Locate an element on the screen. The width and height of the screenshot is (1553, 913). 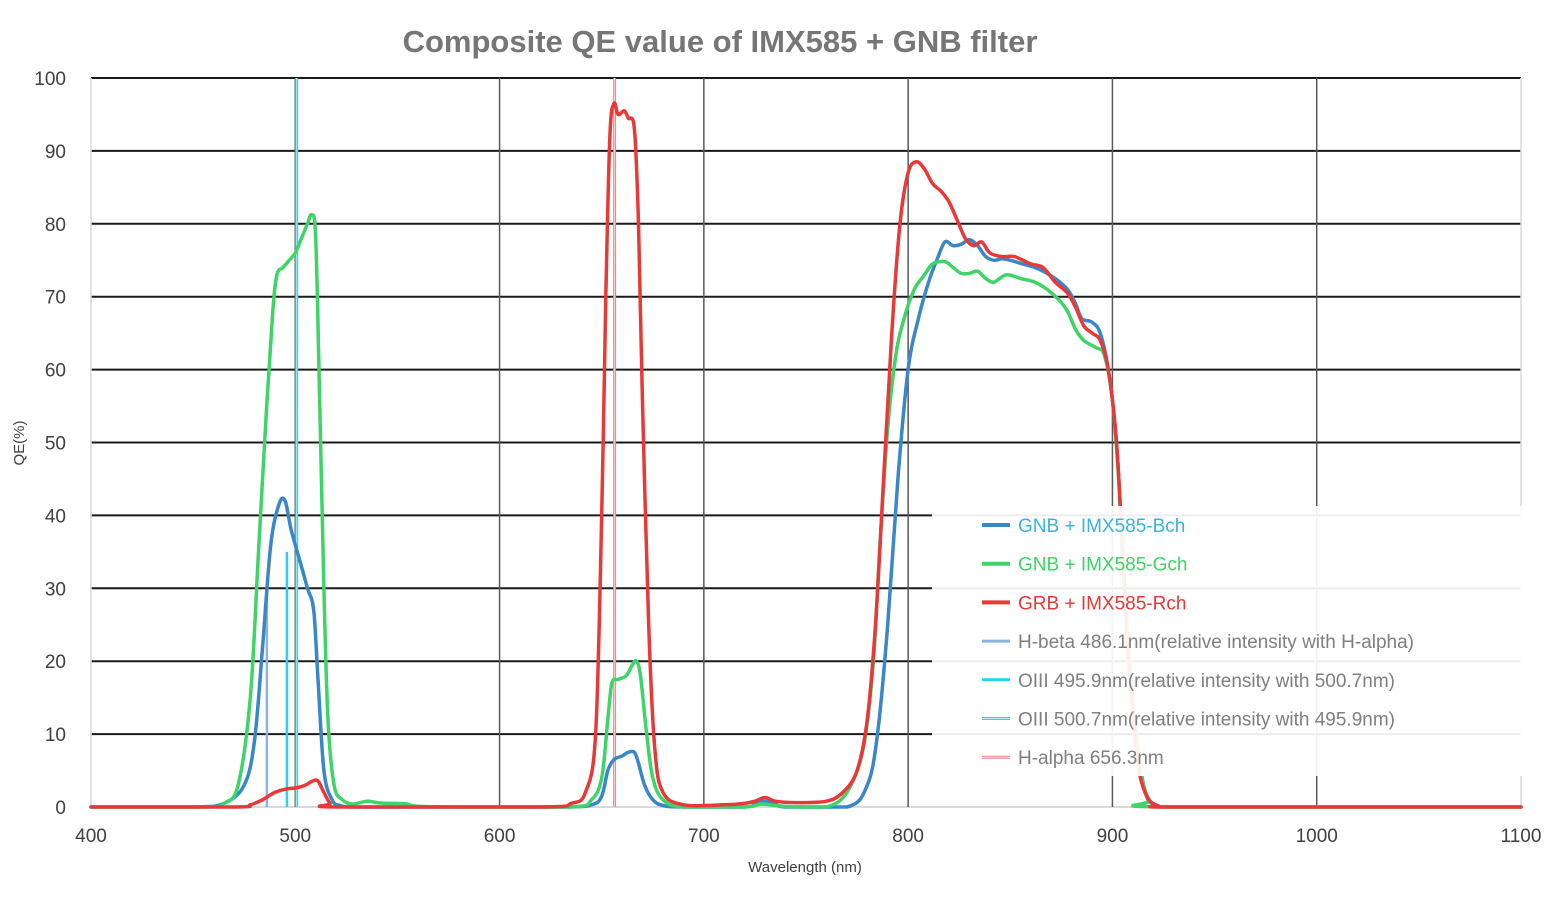
legend-item-1: GNB + IMX585-Gch is located at coordinates (1084, 565).